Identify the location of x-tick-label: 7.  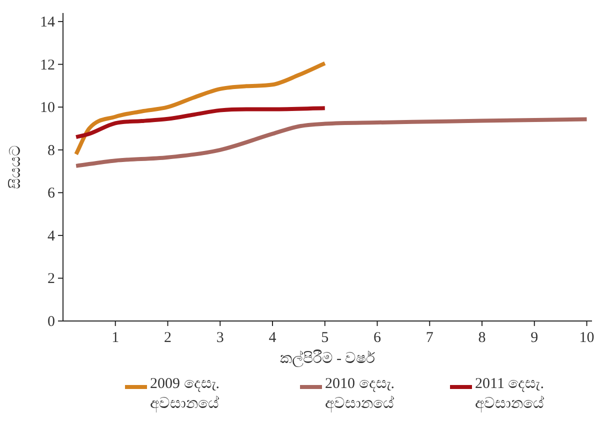
(430, 338).